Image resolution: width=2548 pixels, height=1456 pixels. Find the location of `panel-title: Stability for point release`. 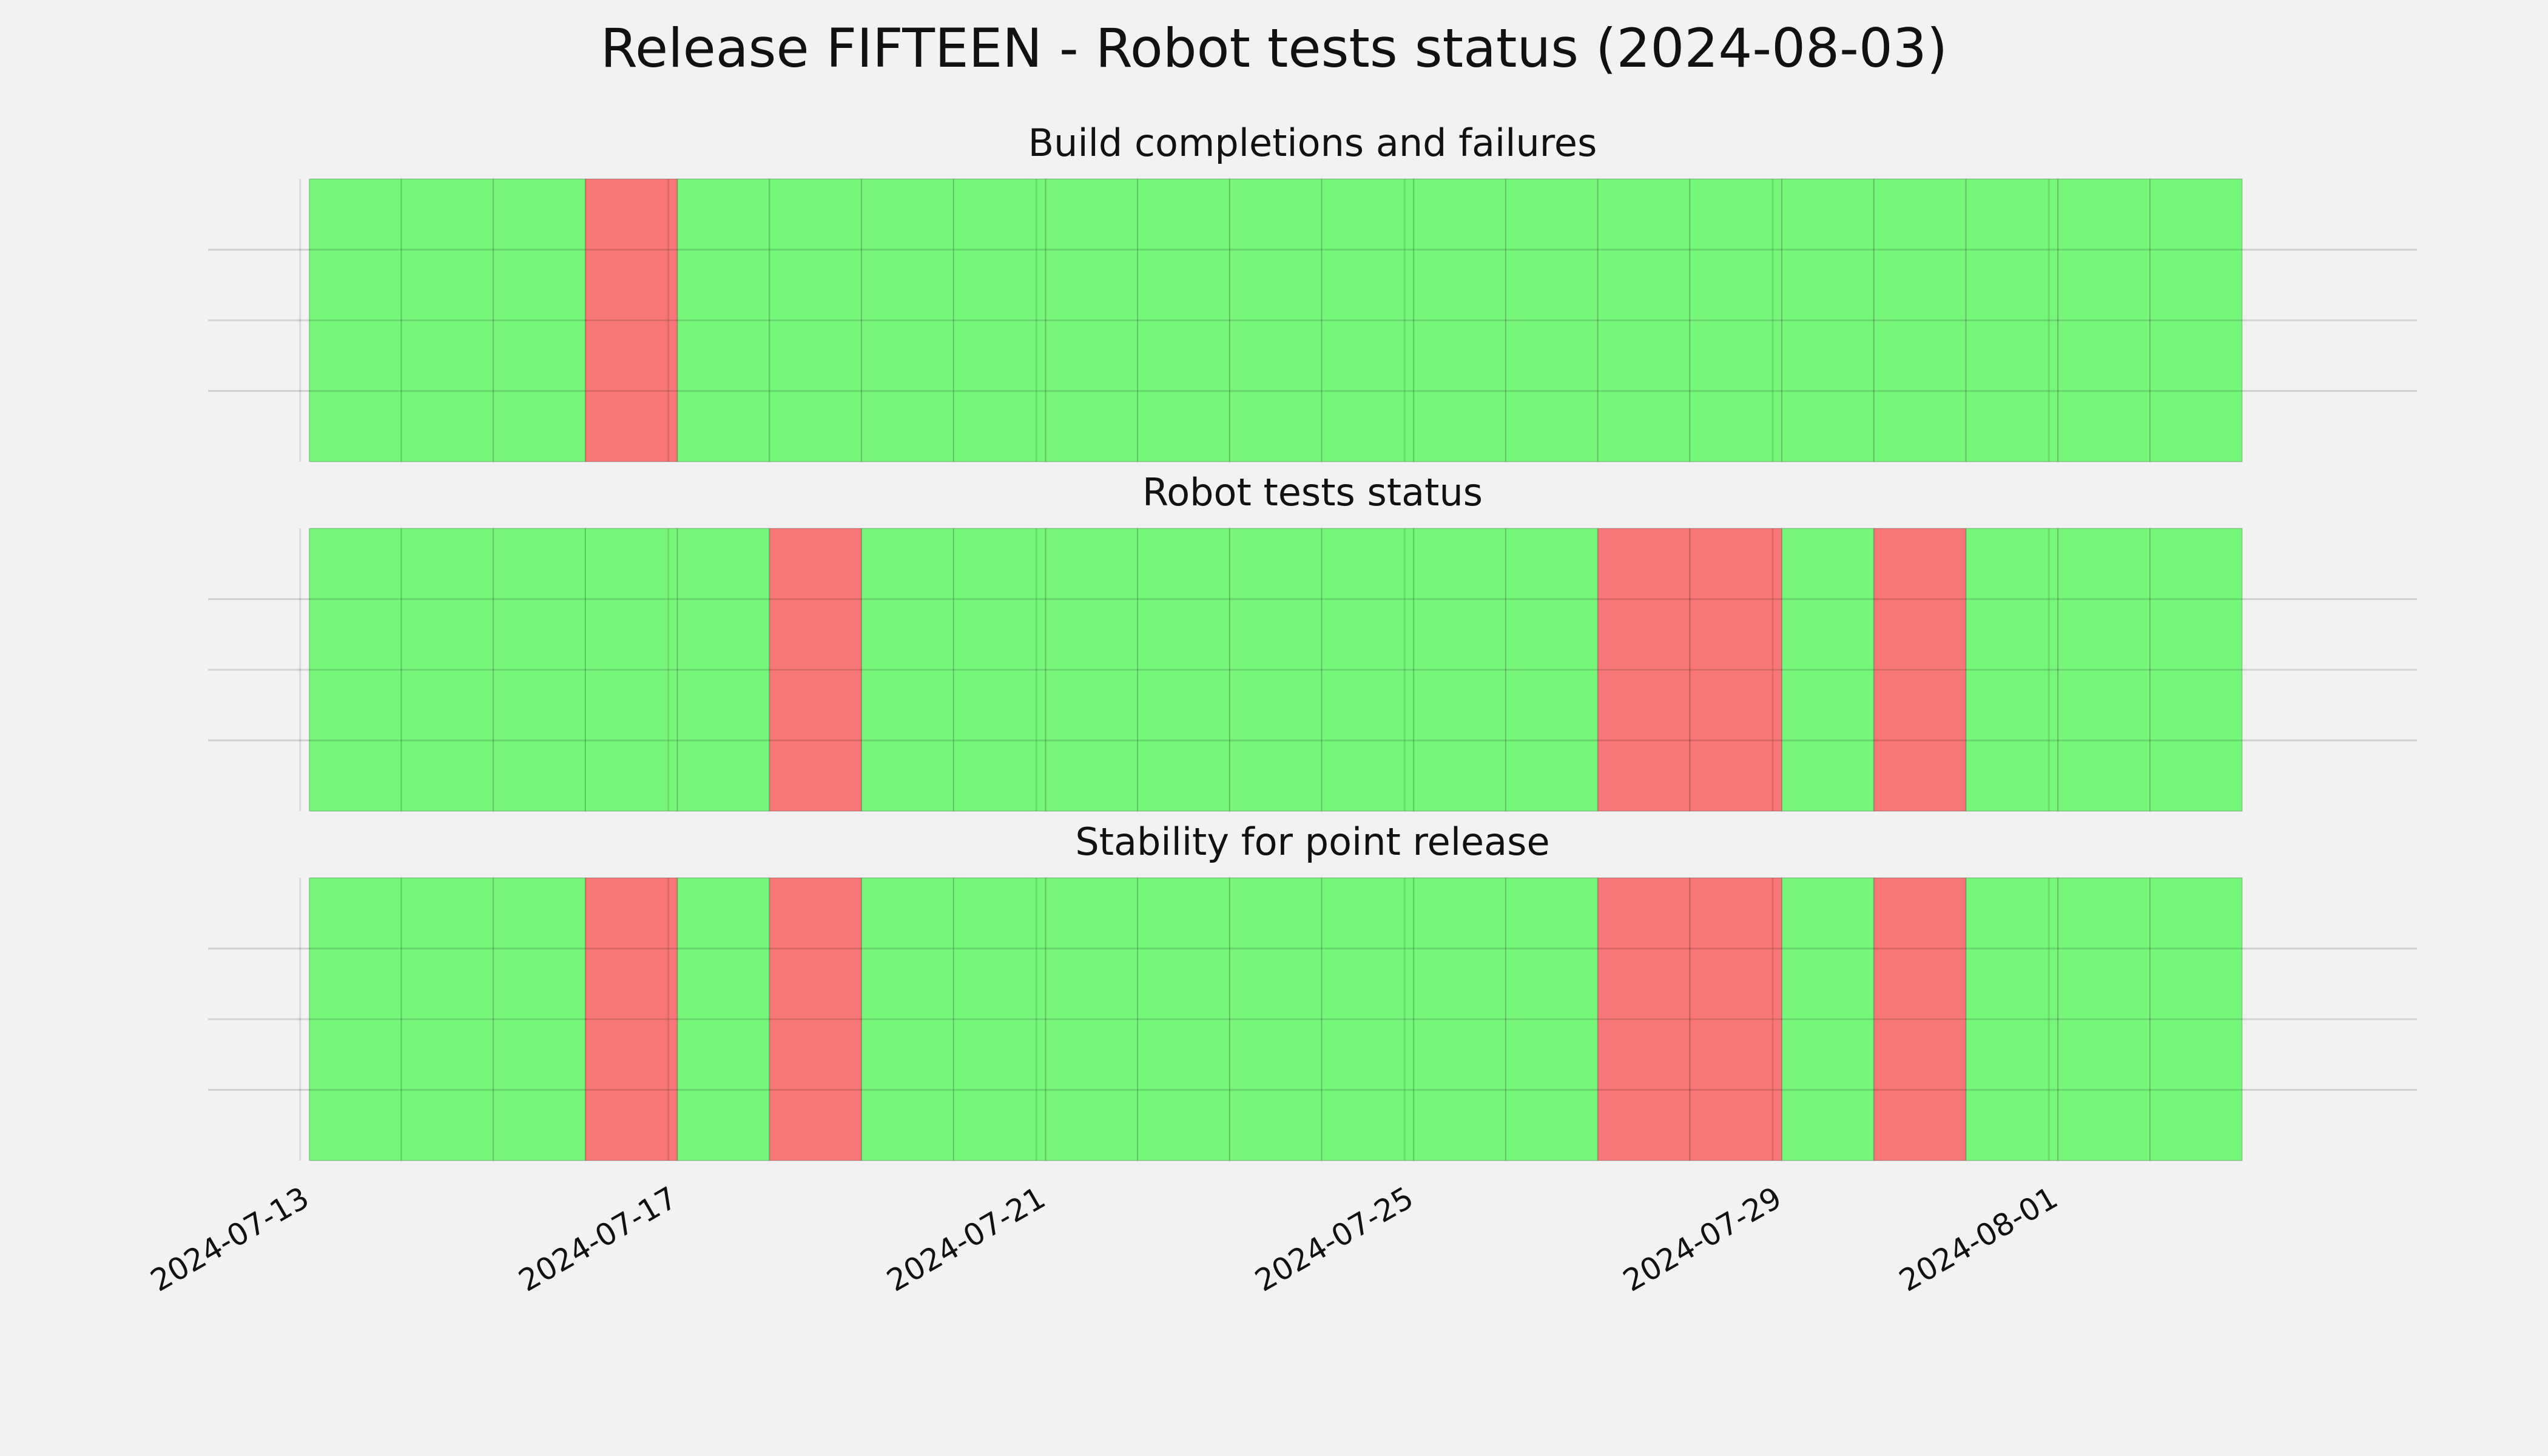

panel-title: Stability for point release is located at coordinates (1312, 842).